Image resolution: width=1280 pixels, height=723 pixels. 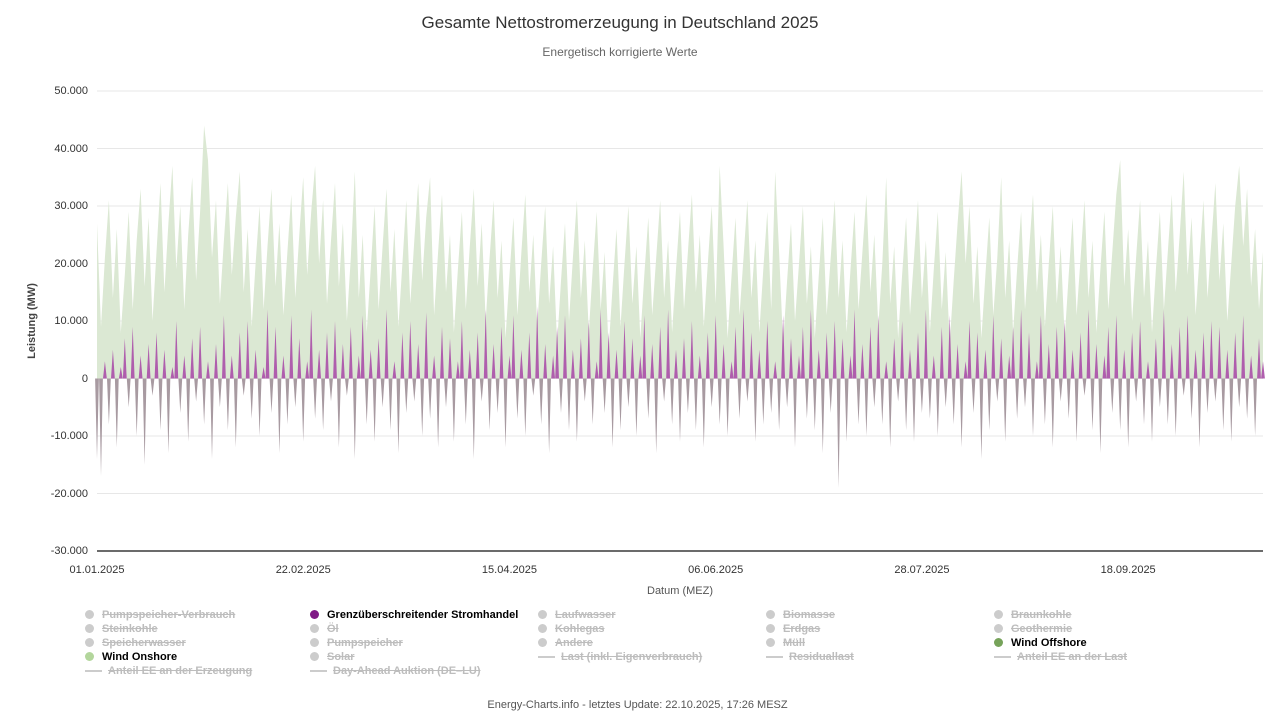 I want to click on y-tick-label: 20.000, so click(x=71, y=263).